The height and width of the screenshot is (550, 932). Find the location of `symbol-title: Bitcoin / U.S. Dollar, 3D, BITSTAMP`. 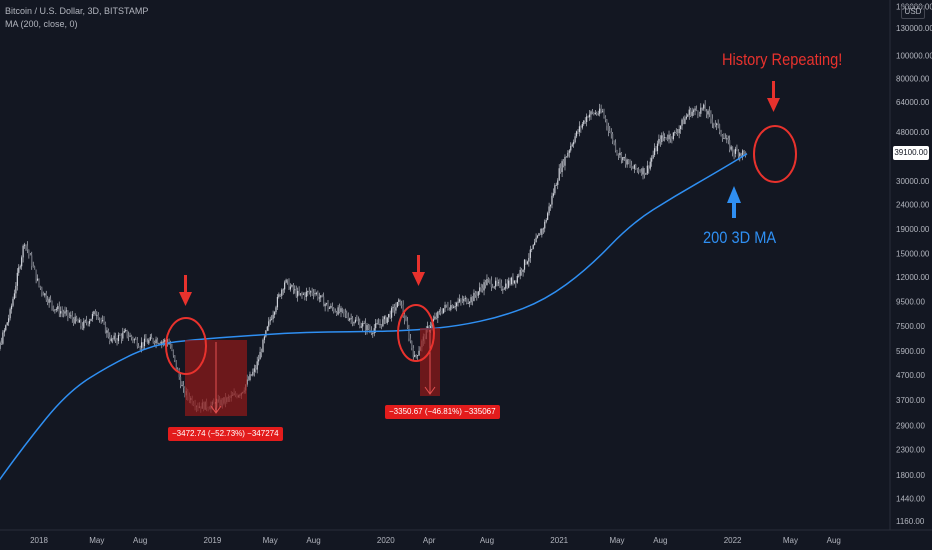

symbol-title: Bitcoin / U.S. Dollar, 3D, BITSTAMP is located at coordinates (77, 11).